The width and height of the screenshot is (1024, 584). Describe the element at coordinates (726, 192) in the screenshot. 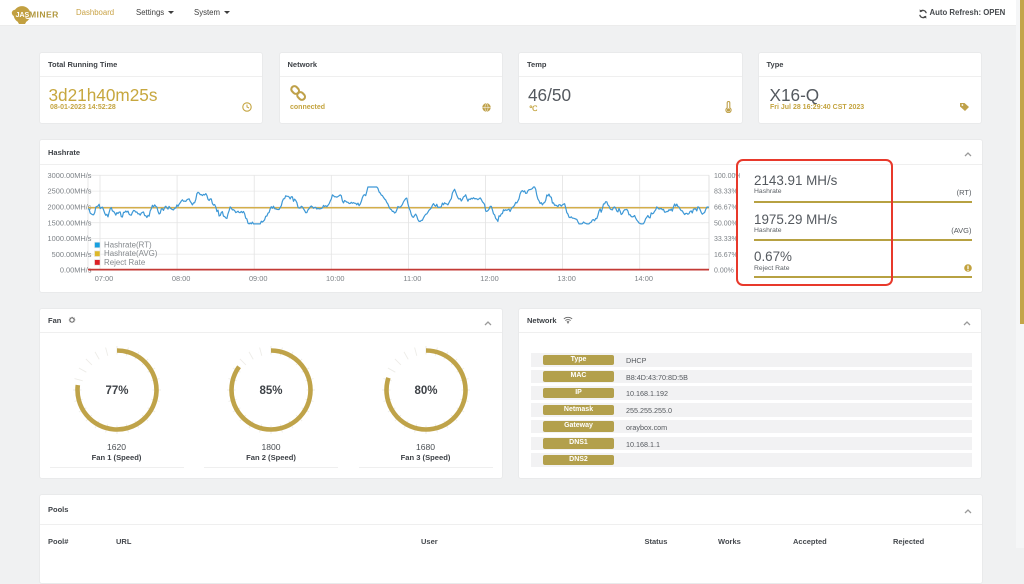

I see `svg-text: 83.33%` at that location.